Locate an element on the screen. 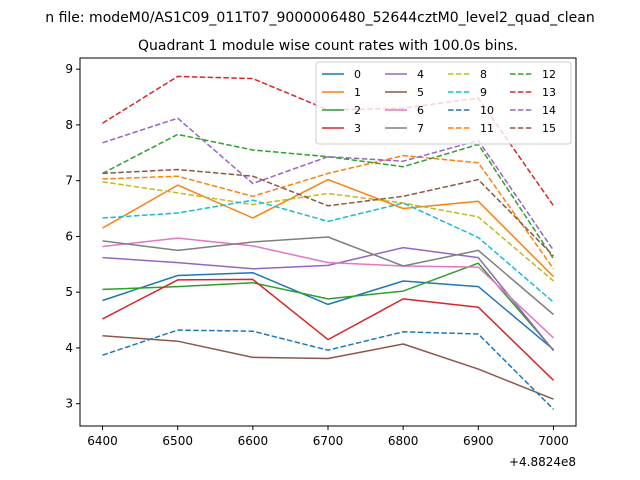  series-10-line is located at coordinates (328, 369).